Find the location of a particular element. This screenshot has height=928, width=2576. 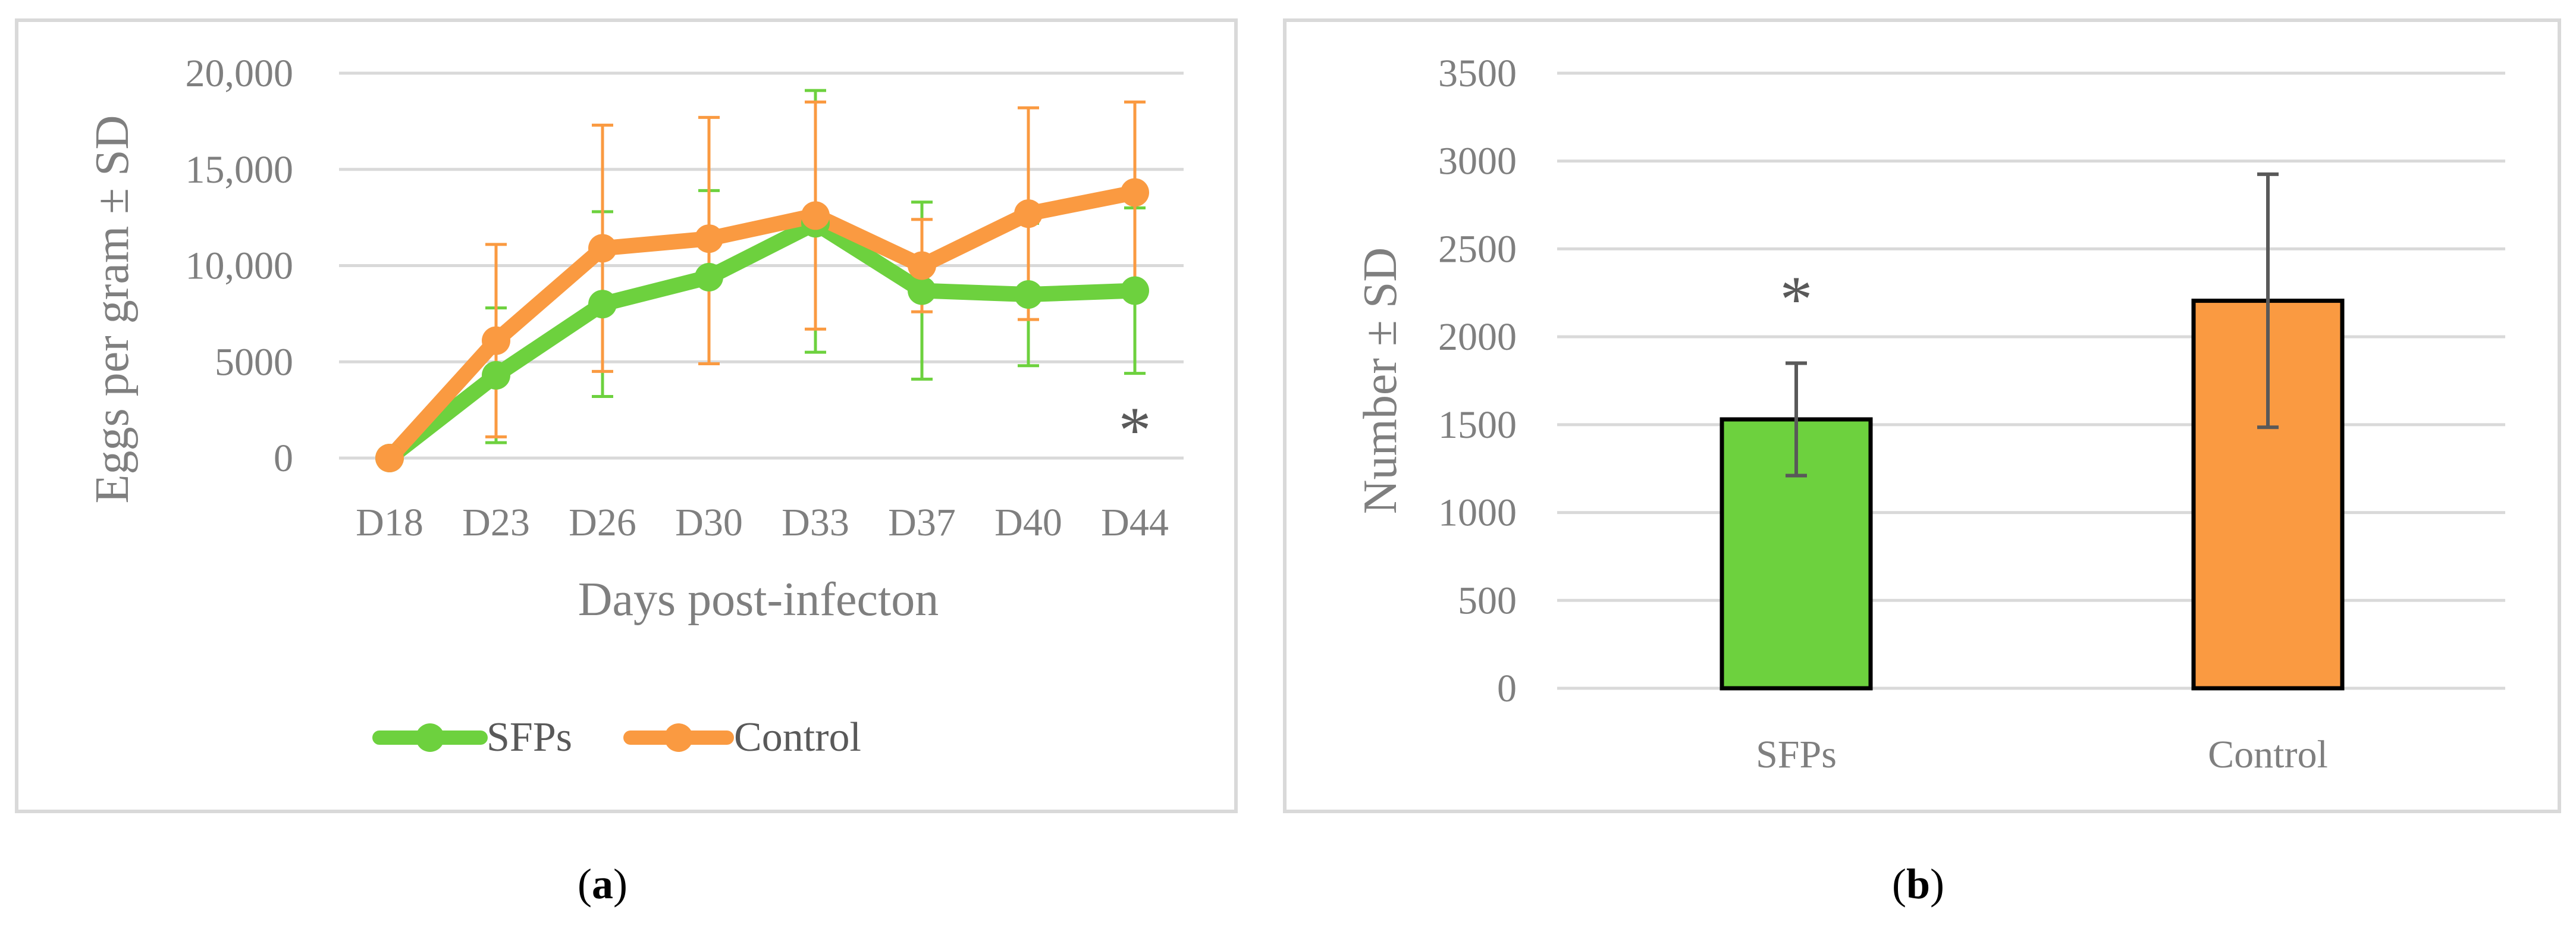

x-tick-label-d18: D18 is located at coordinates (389, 522).